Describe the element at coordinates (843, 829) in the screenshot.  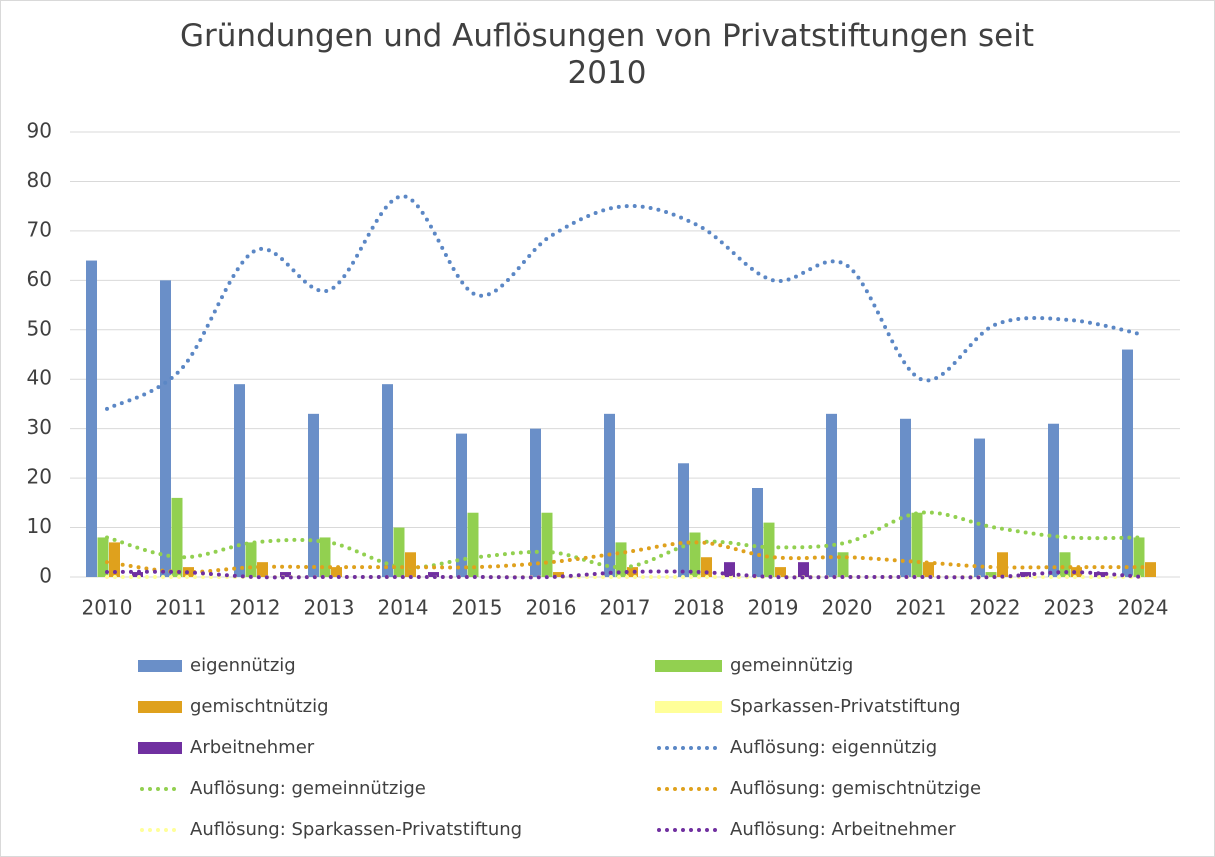
I see `legend-label: Auflösung: Arbeitnehmer` at that location.